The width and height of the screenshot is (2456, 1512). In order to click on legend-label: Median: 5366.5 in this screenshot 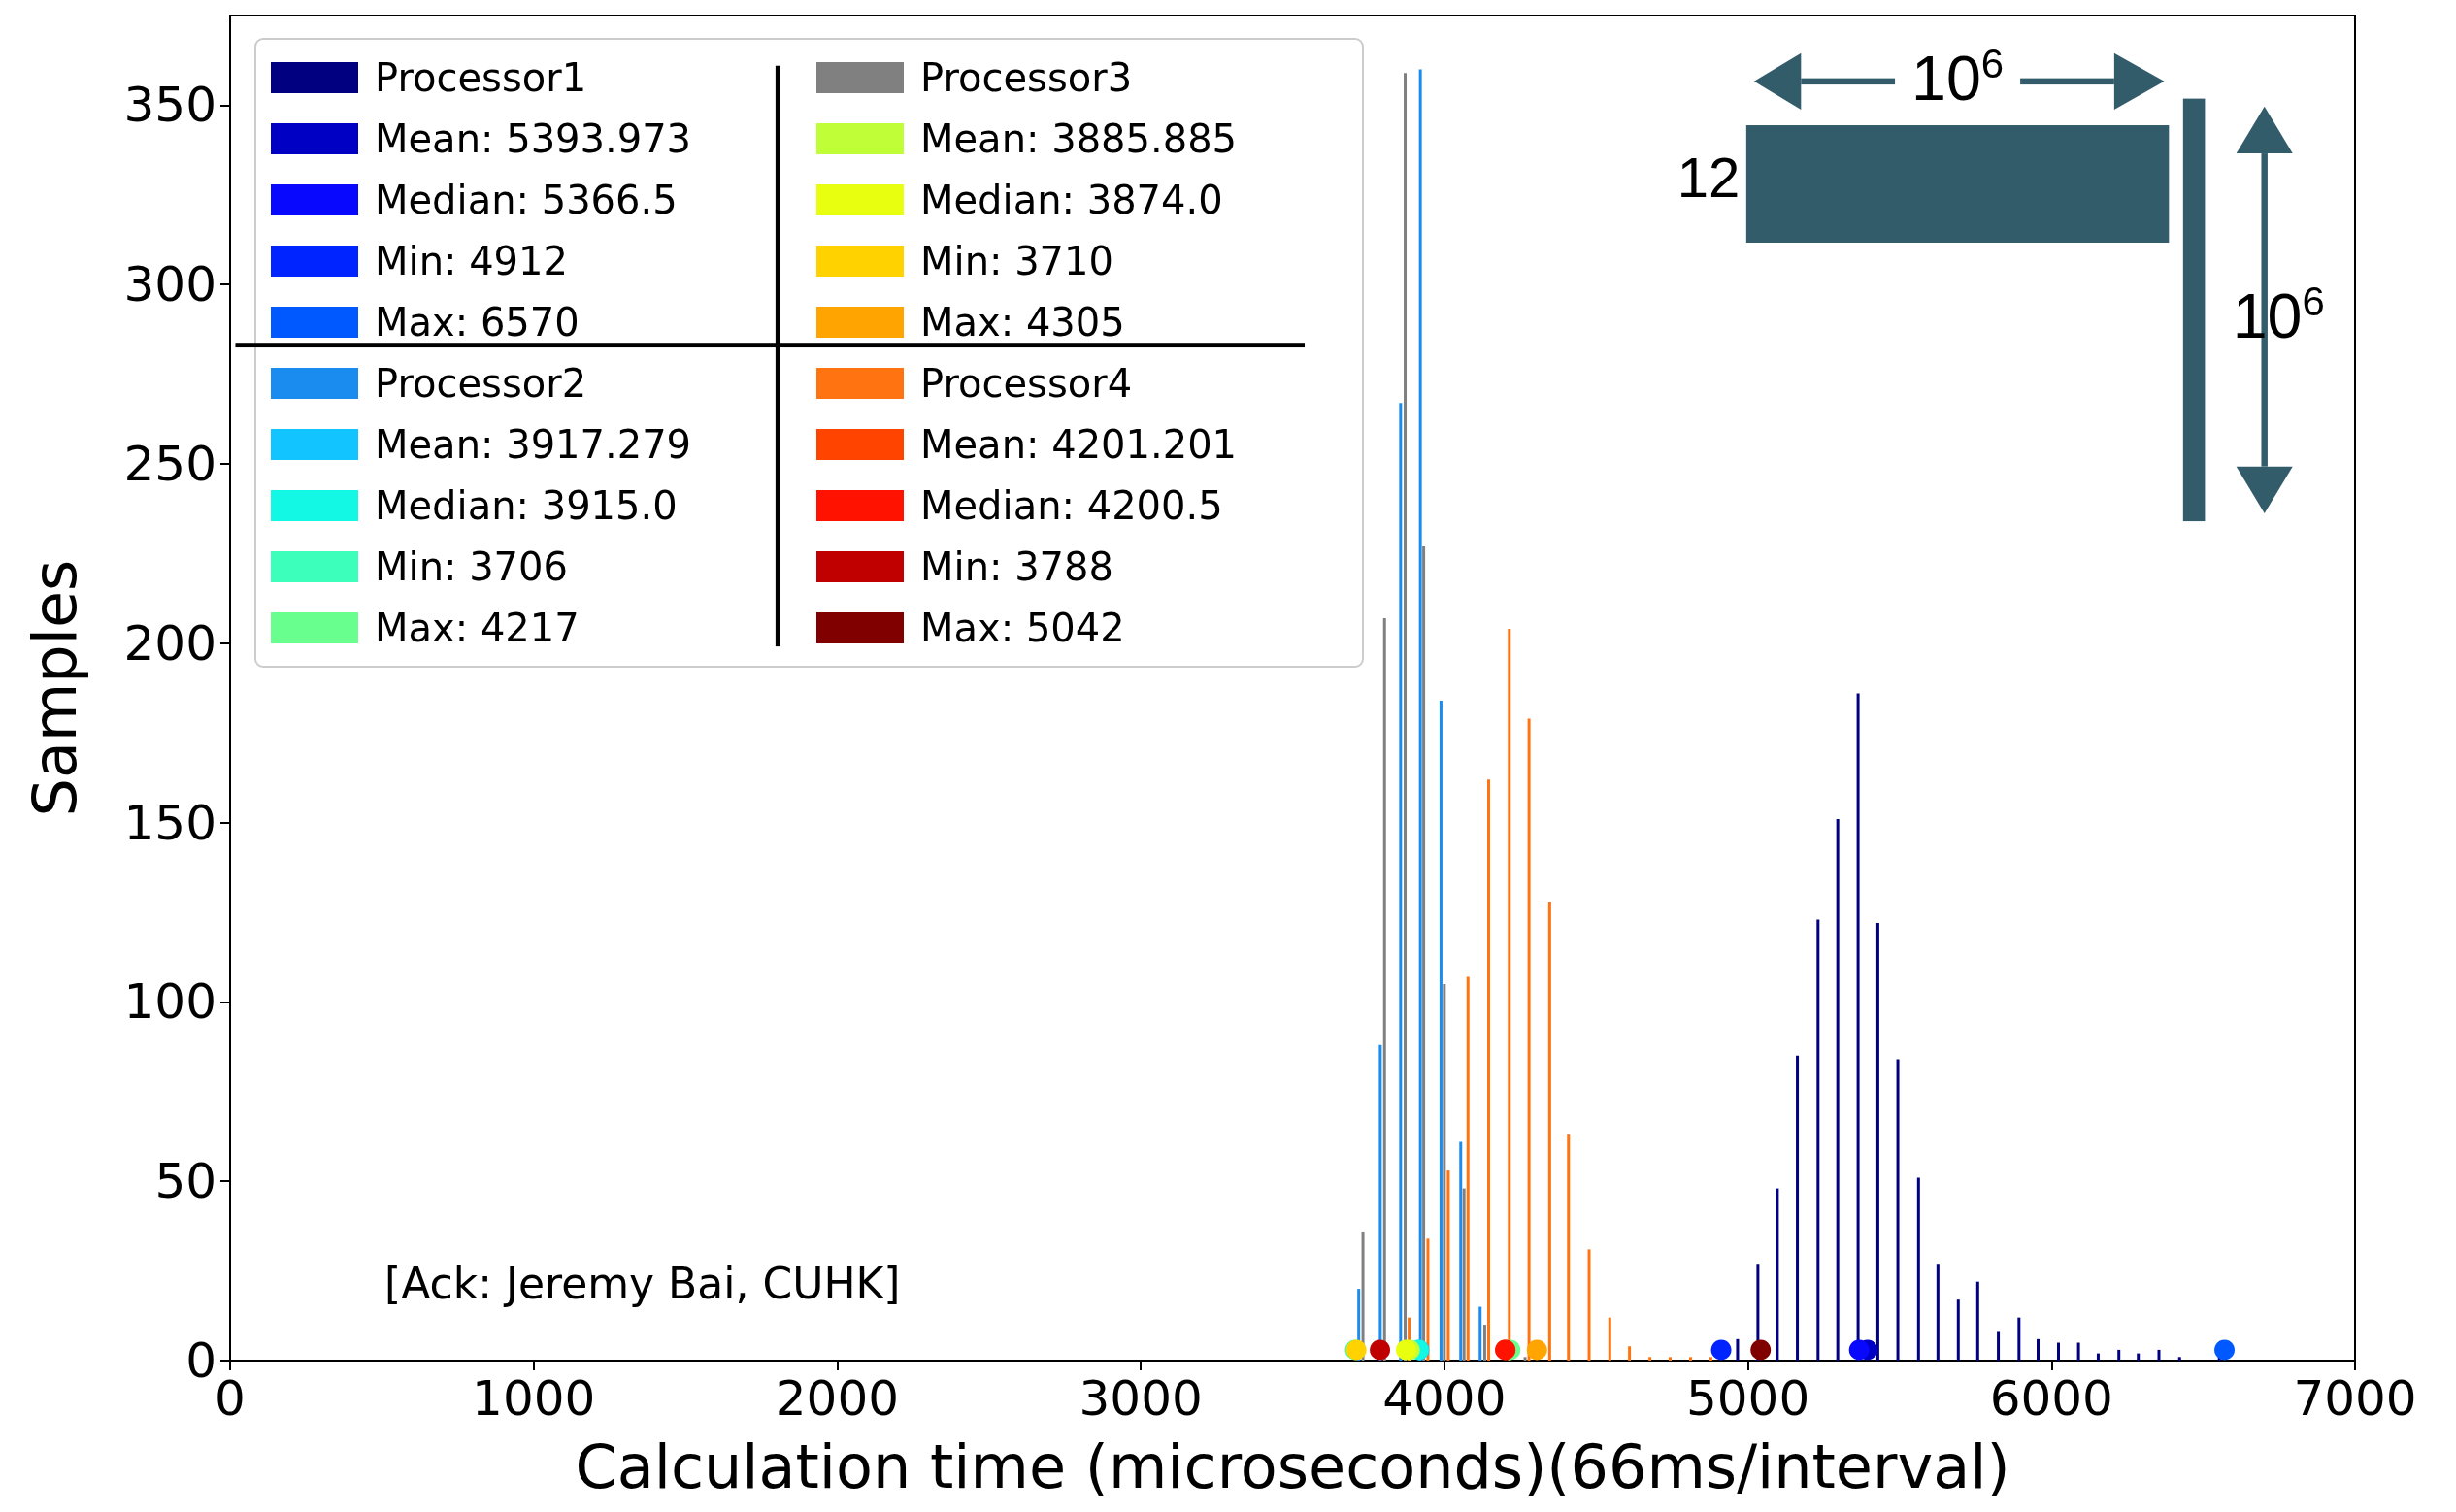, I will do `click(526, 200)`.